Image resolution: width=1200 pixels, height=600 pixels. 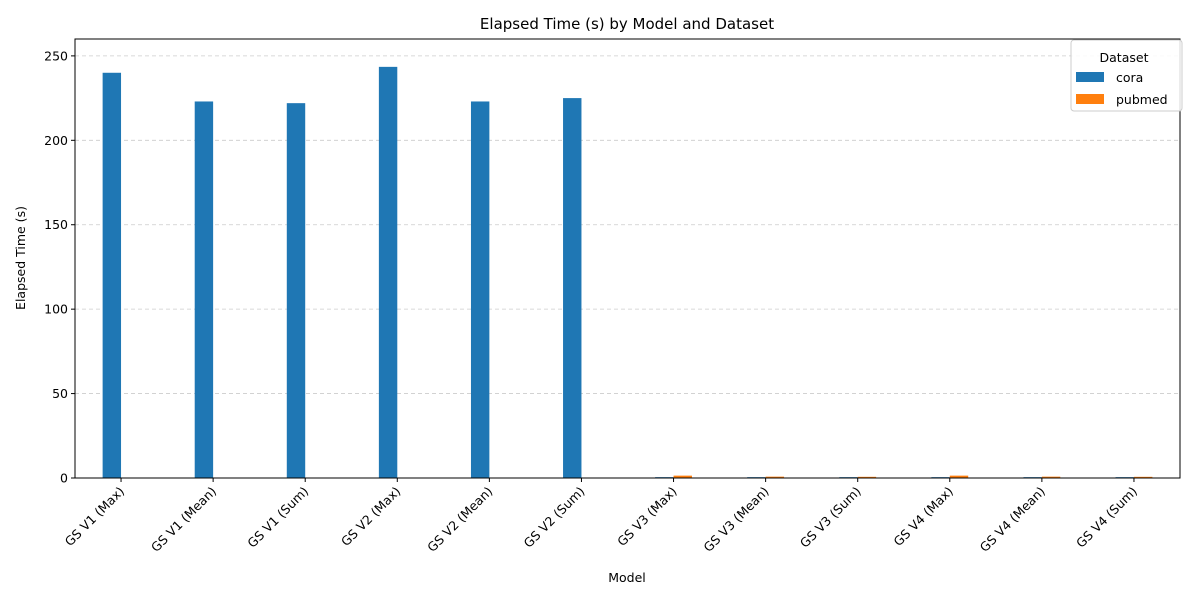 I want to click on y-tick-label: 0, so click(x=64, y=478).